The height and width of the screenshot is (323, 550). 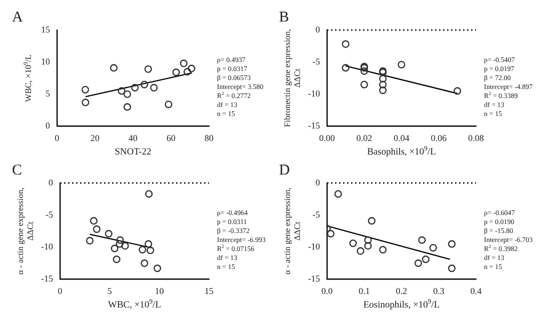 What do you see at coordinates (133, 153) in the screenshot?
I see `x-axis-title: SNOT-22` at bounding box center [133, 153].